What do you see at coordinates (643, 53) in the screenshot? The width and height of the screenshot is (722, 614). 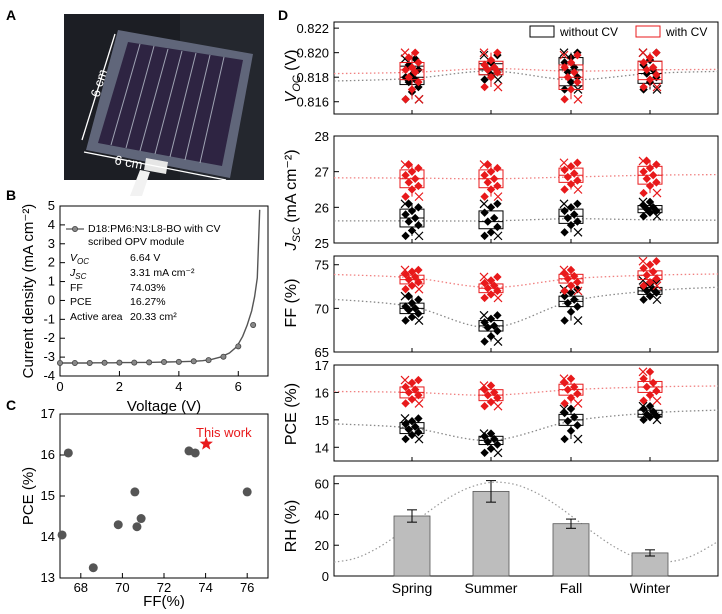 I see `d-voc-max-marker` at bounding box center [643, 53].